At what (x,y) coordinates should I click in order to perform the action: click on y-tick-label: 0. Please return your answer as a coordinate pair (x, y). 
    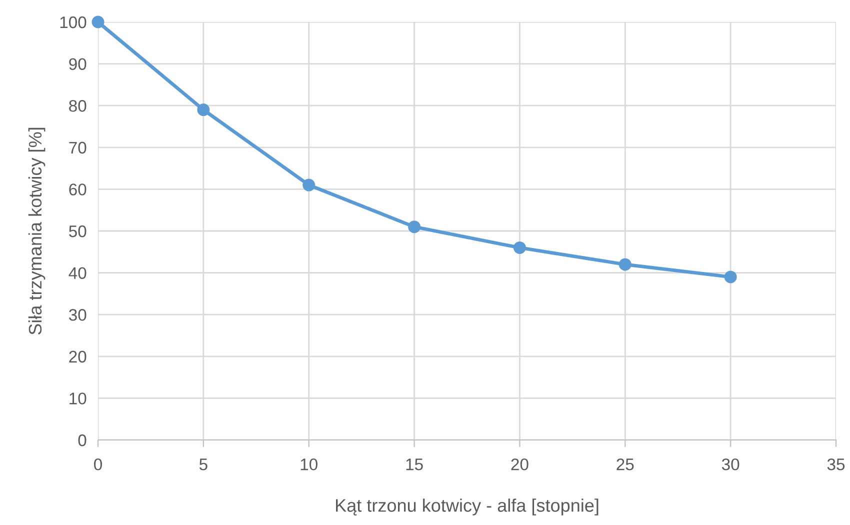
    Looking at the image, I should click on (82, 440).